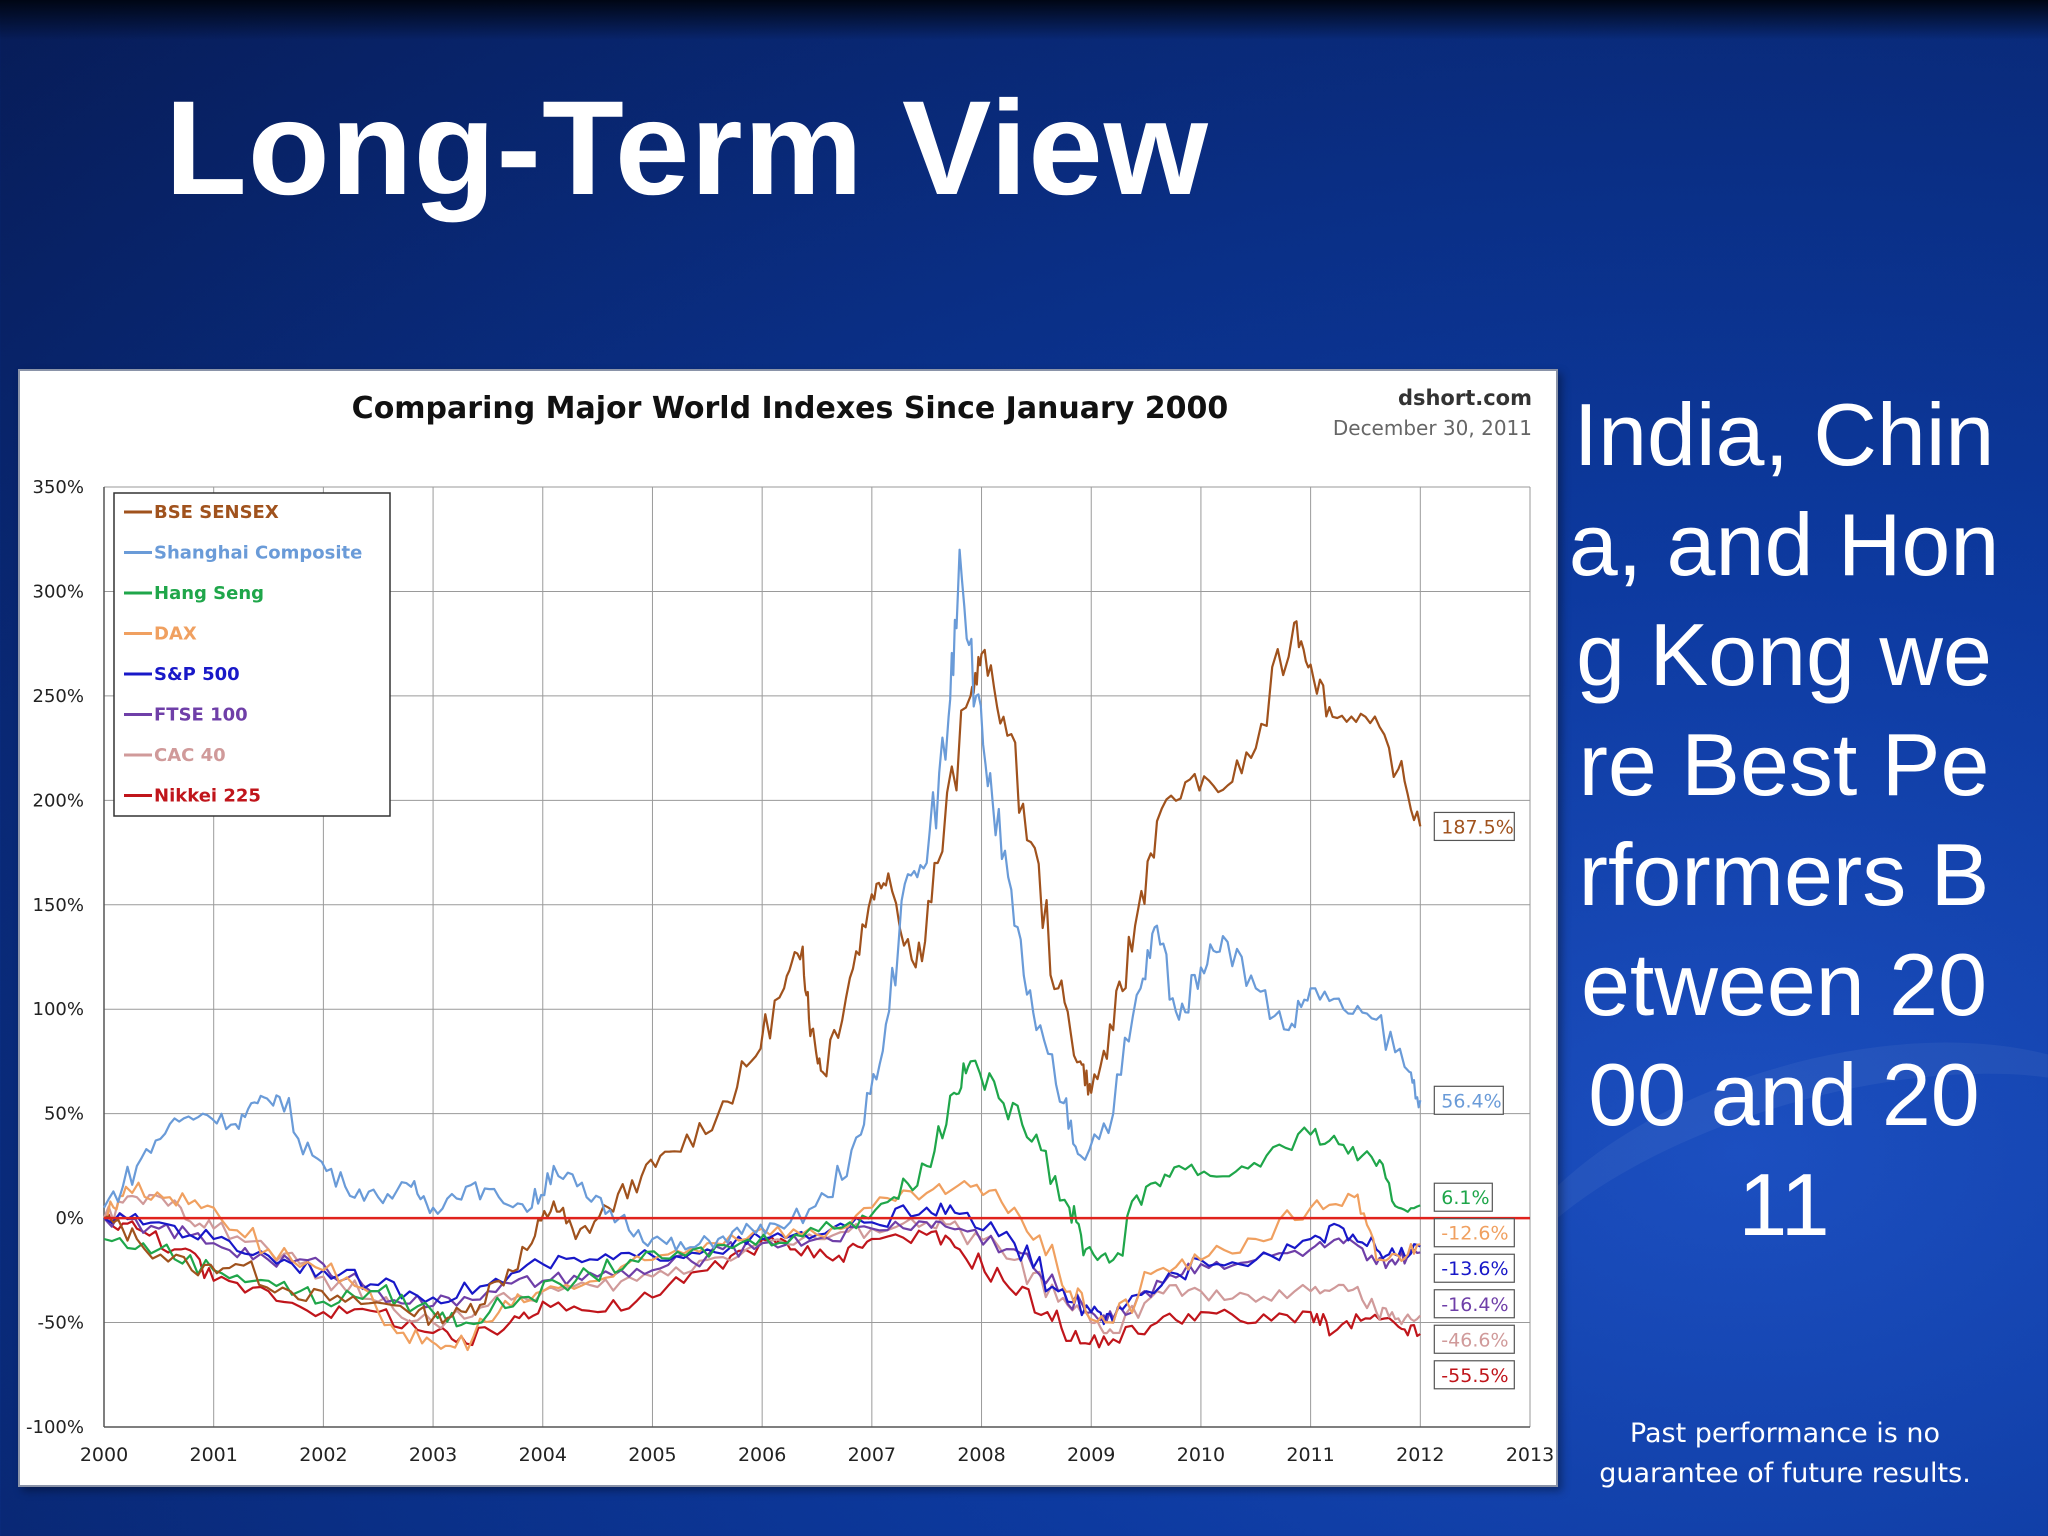 This screenshot has width=2048, height=1536. What do you see at coordinates (55, 1427) in the screenshot?
I see `y-tick-label: -100%` at bounding box center [55, 1427].